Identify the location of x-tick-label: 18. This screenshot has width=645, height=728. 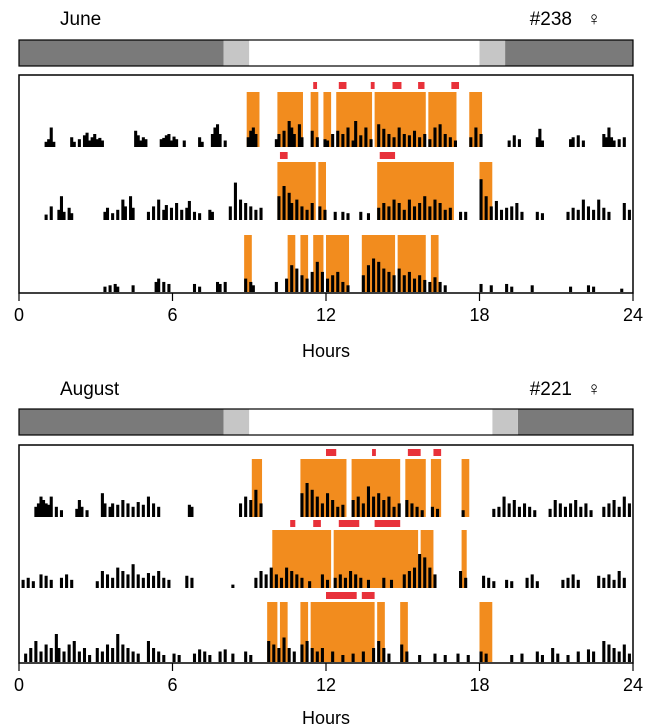
(479, 315).